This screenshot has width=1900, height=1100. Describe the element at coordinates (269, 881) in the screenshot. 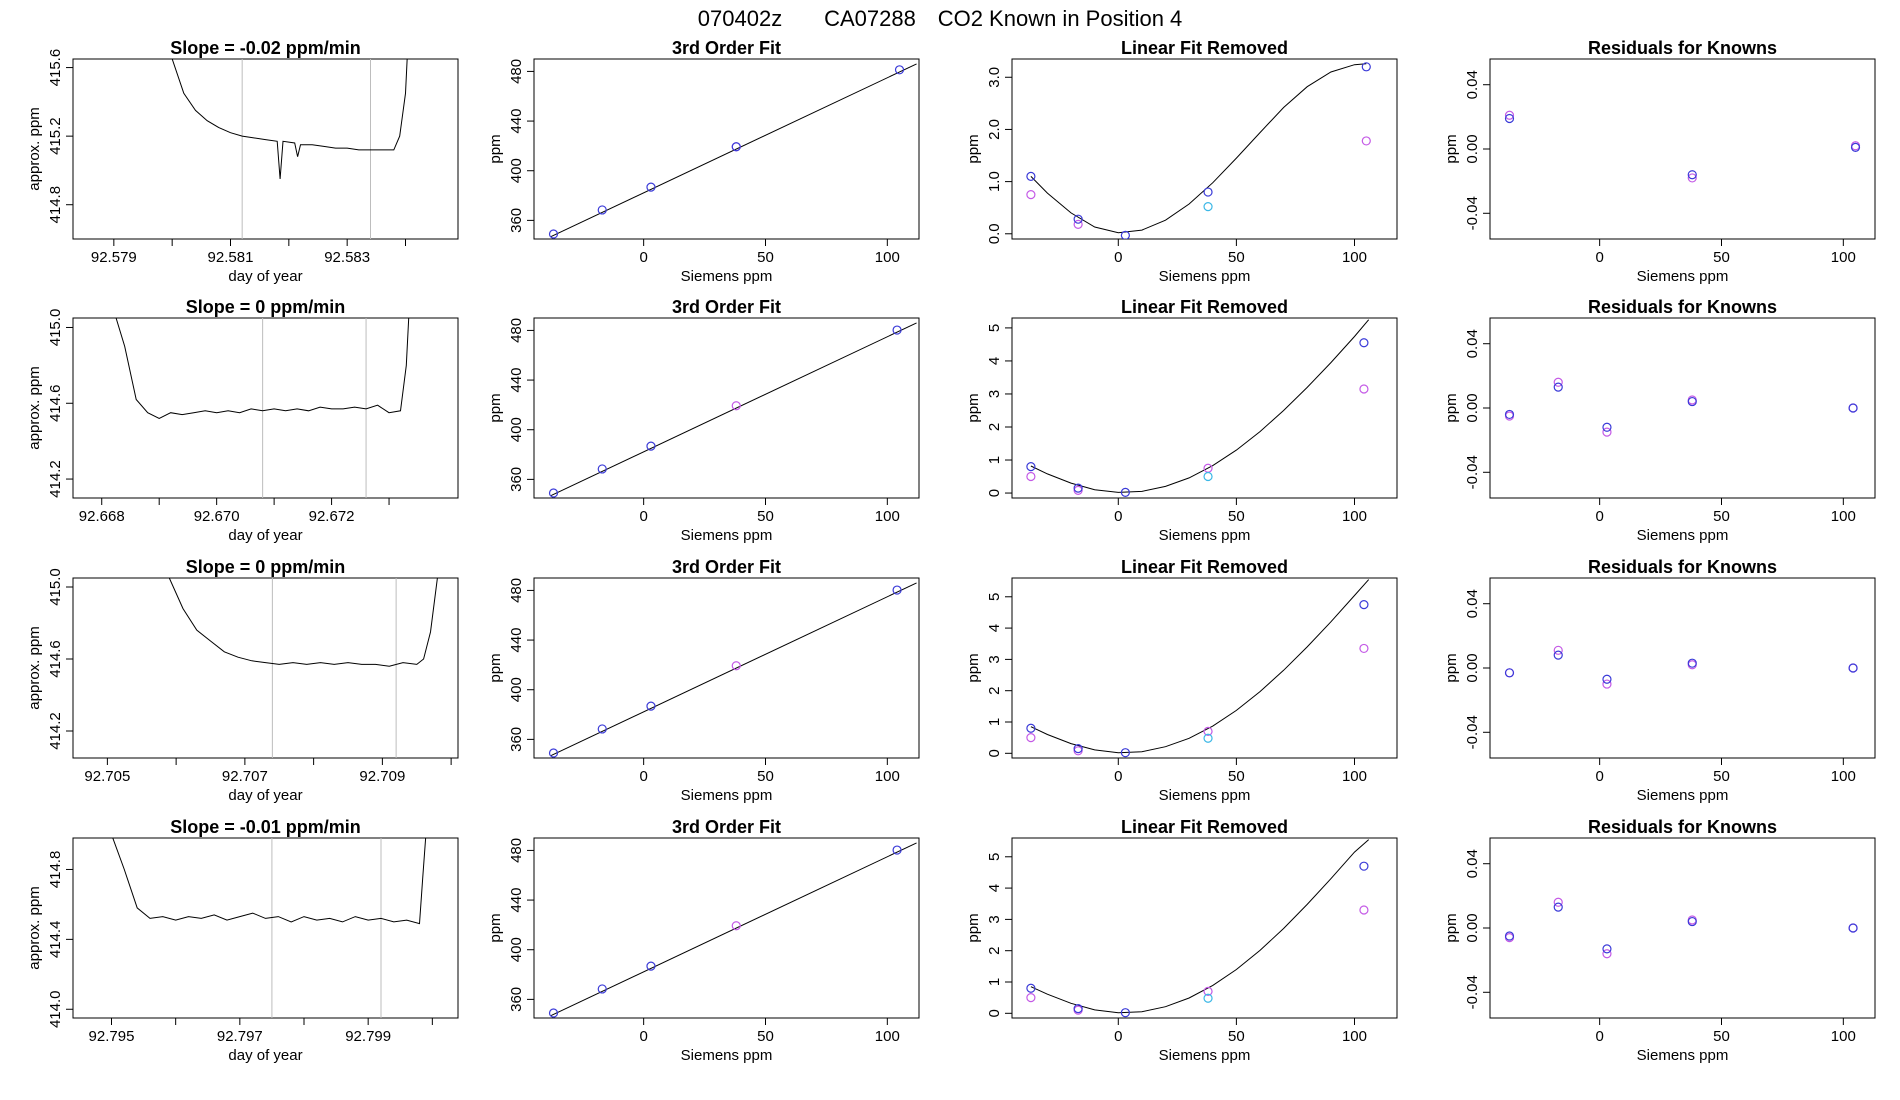

I see `concentration-trace` at that location.